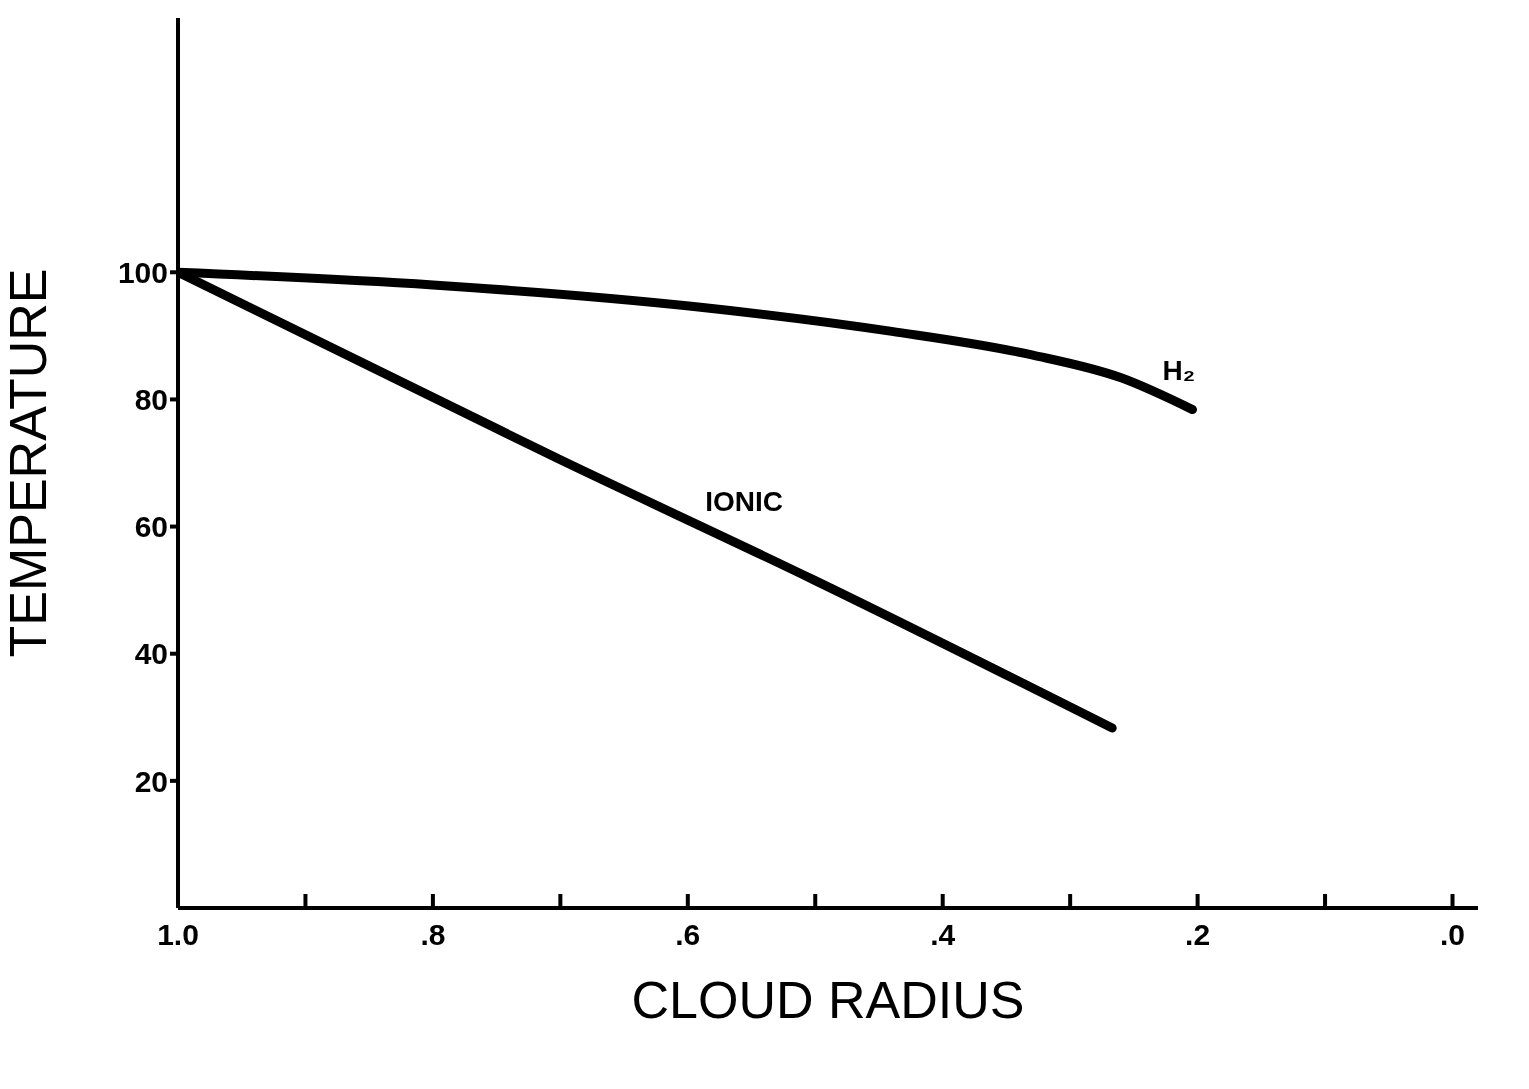 The height and width of the screenshot is (1089, 1529). Describe the element at coordinates (151, 781) in the screenshot. I see `y-tick-label: 20` at that location.